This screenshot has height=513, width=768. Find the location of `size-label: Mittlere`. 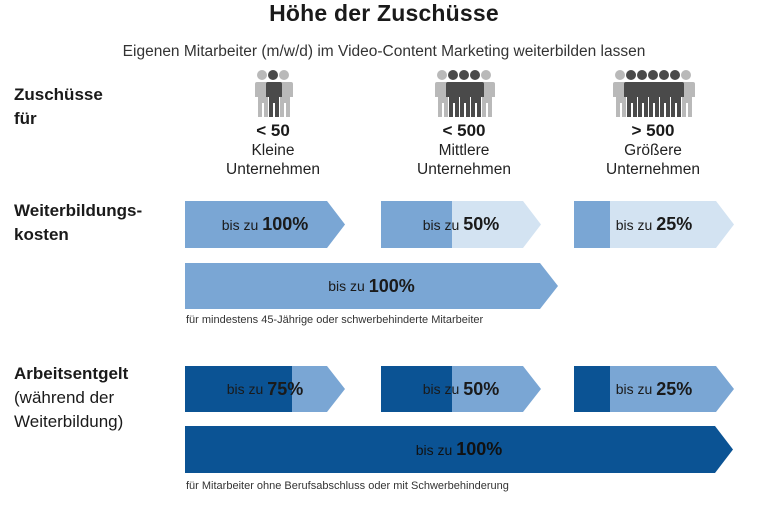

size-label: Mittlere is located at coordinates (464, 150).